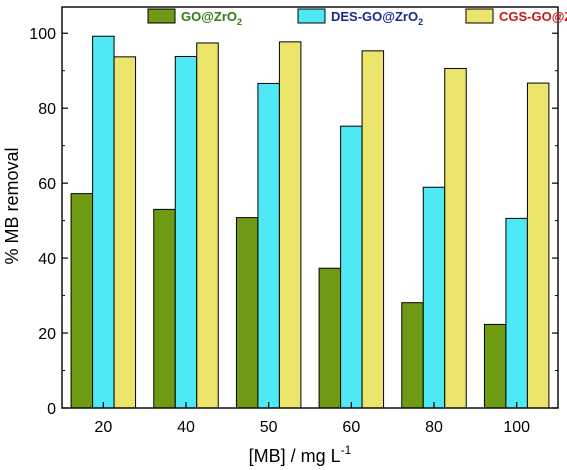  I want to click on x-tick-label: 80, so click(434, 427).